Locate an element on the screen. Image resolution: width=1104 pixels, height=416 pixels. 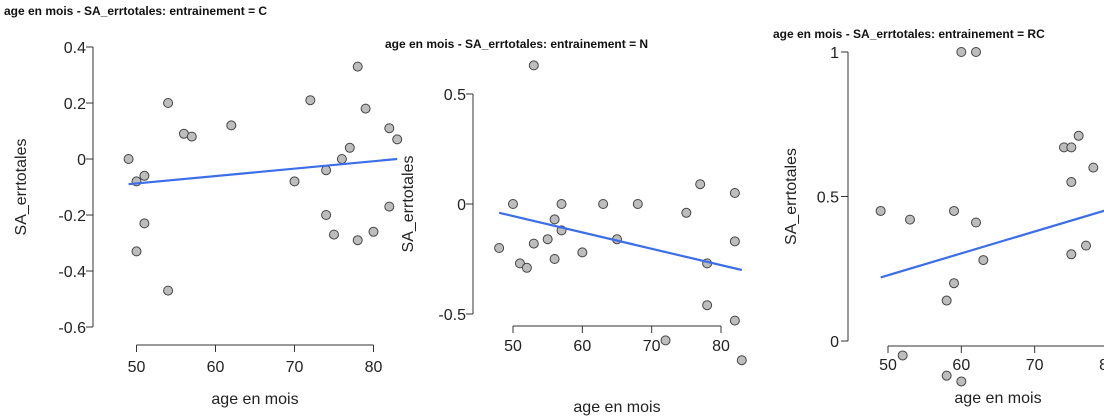
y-tick-label: 1 is located at coordinates (834, 53).